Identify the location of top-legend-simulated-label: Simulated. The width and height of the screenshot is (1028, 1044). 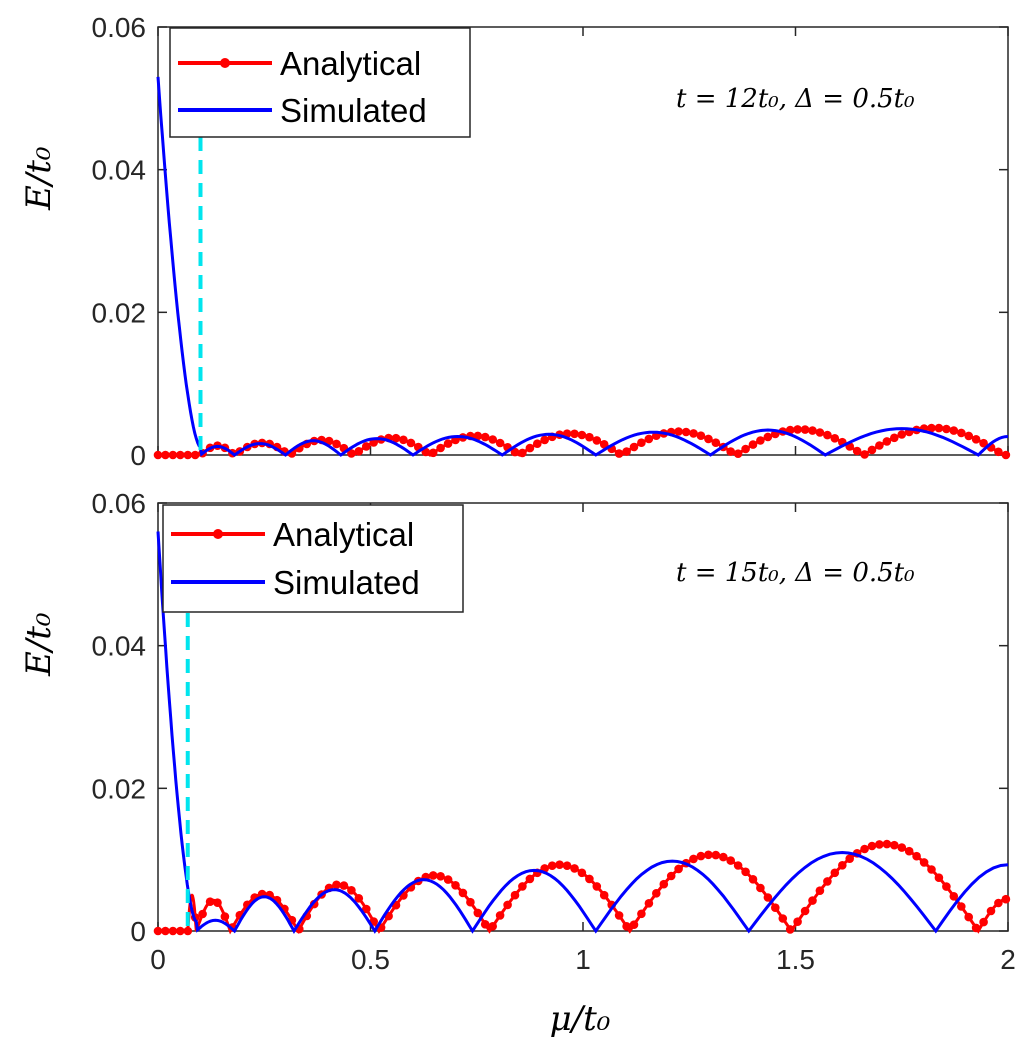
(353, 110).